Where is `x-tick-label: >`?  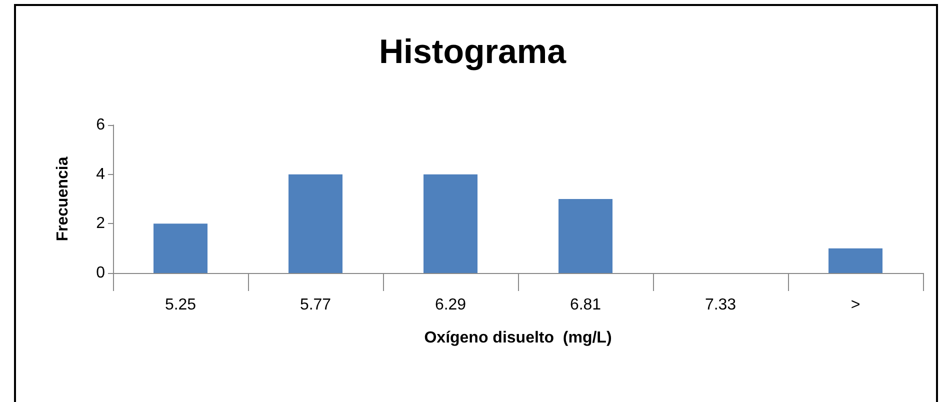 x-tick-label: > is located at coordinates (855, 305).